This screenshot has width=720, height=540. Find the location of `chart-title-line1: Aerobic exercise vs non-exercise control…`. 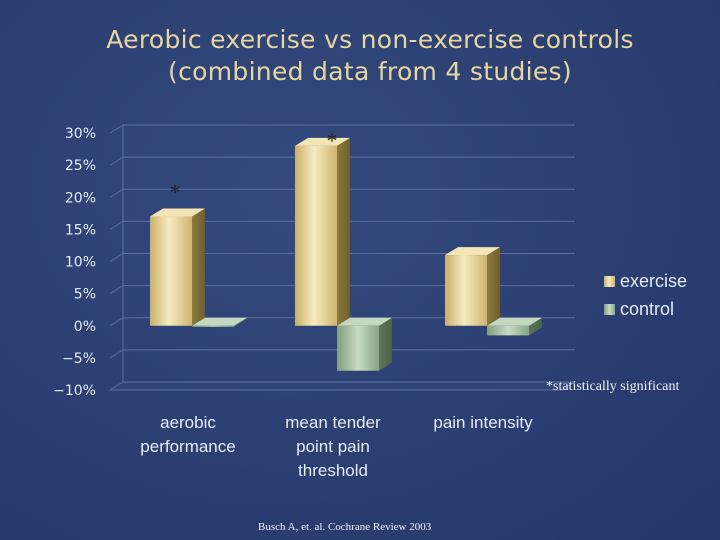

chart-title-line1: Aerobic exercise vs non-exercise control… is located at coordinates (370, 39).